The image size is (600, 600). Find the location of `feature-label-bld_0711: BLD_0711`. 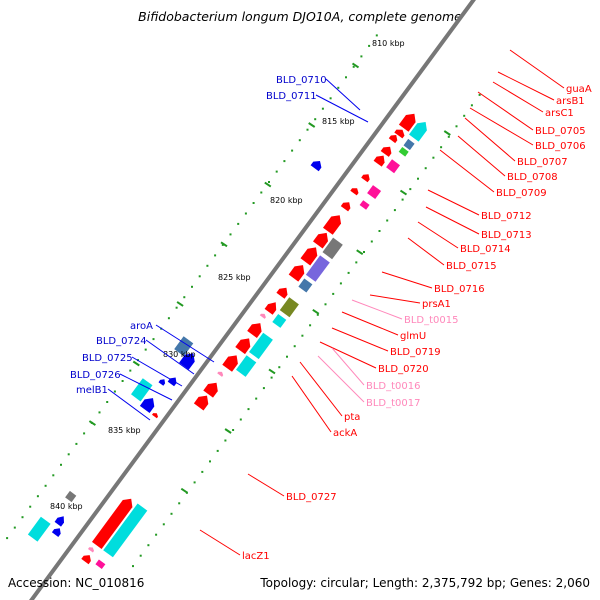

feature-label-bld_0711: BLD_0711 is located at coordinates (291, 96).